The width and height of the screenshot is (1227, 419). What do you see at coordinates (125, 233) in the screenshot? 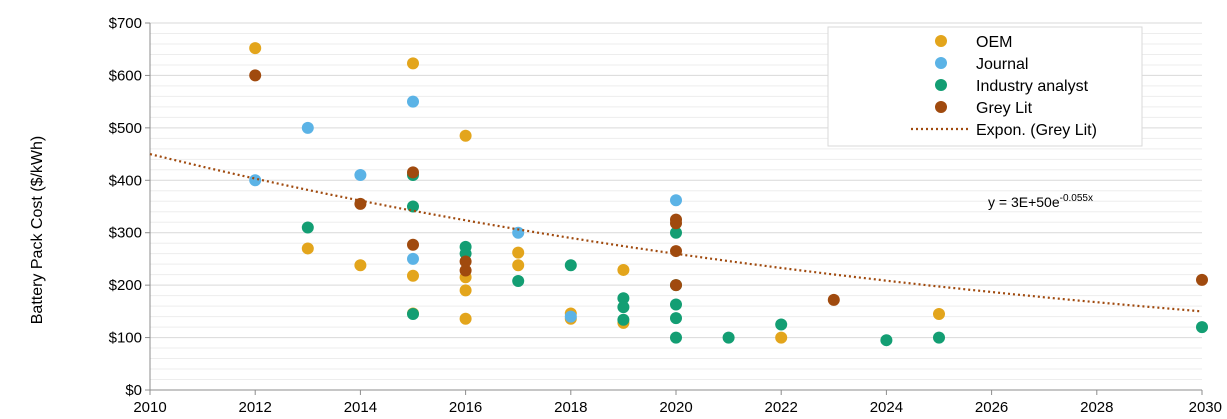
I see `y-tick-label: $300` at bounding box center [125, 233].